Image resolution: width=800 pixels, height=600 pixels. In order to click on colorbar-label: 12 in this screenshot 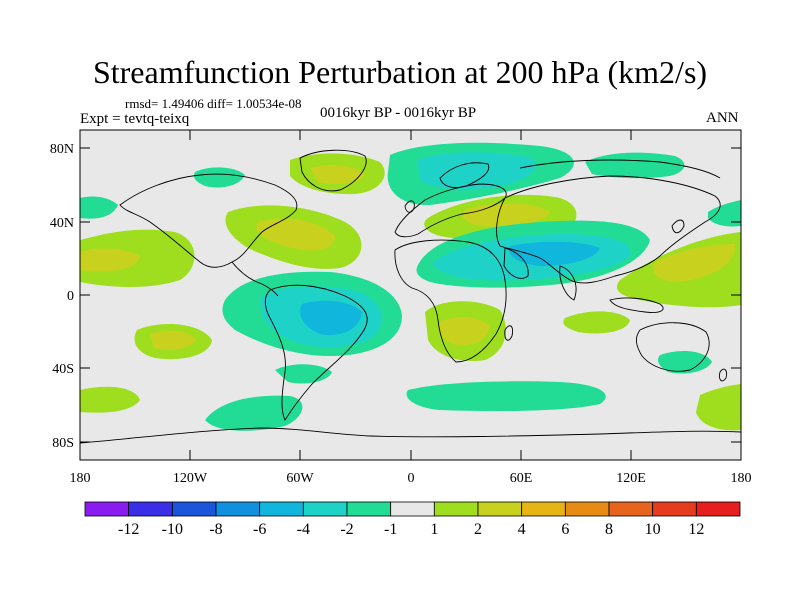, I will do `click(696, 529)`.